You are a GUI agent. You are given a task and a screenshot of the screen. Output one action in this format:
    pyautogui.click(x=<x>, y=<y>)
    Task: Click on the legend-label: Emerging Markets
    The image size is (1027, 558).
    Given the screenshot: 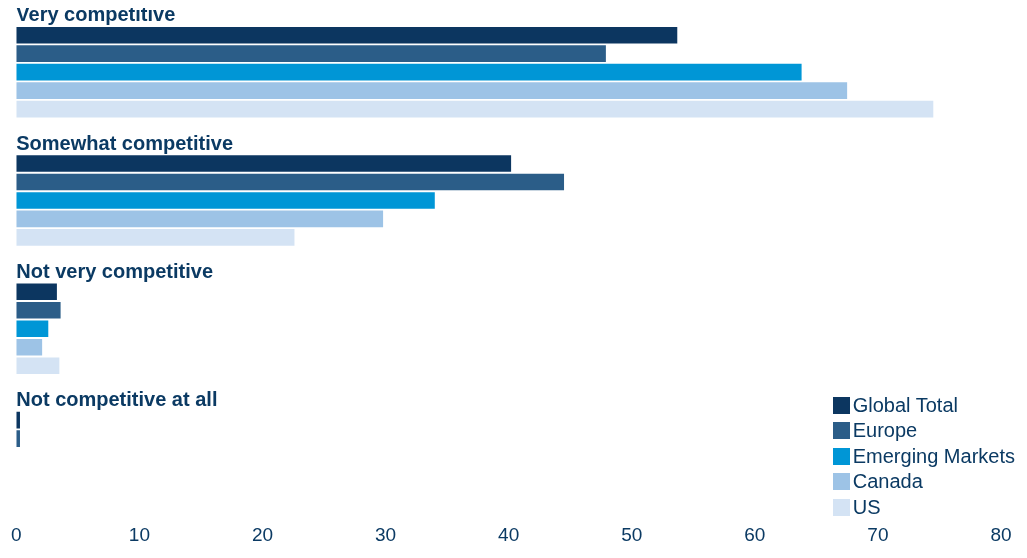 What is the action you would take?
    pyautogui.click(x=933, y=456)
    